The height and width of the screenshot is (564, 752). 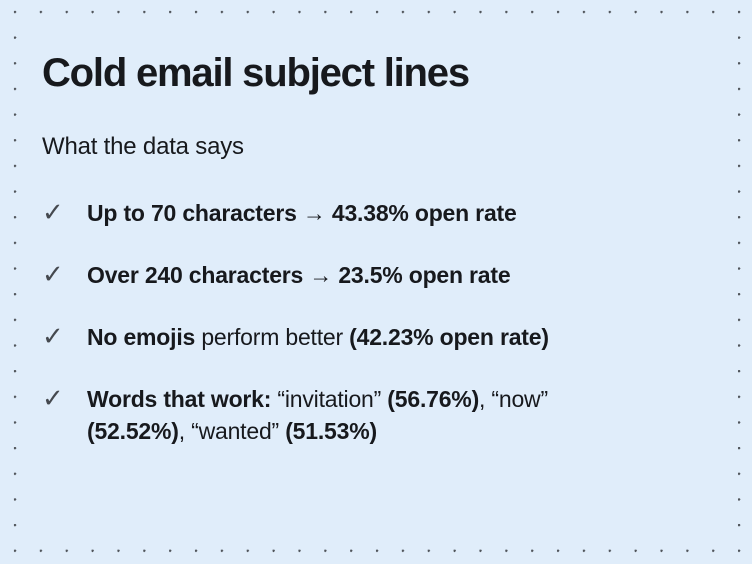 I want to click on item-text-regular: , “now”, so click(x=513, y=399).